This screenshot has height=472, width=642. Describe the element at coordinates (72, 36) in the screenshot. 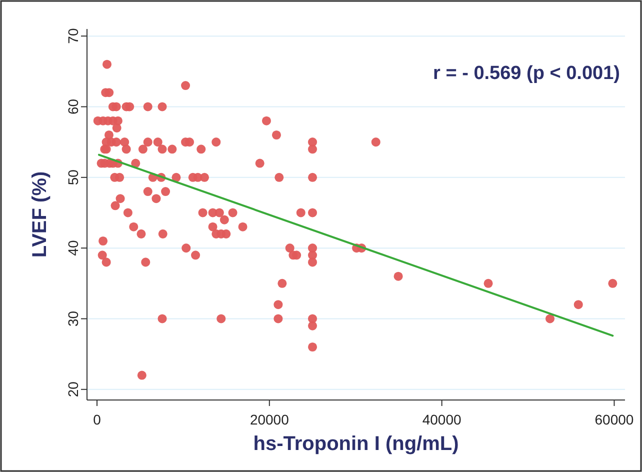

I see `y-tick-label: 70` at that location.